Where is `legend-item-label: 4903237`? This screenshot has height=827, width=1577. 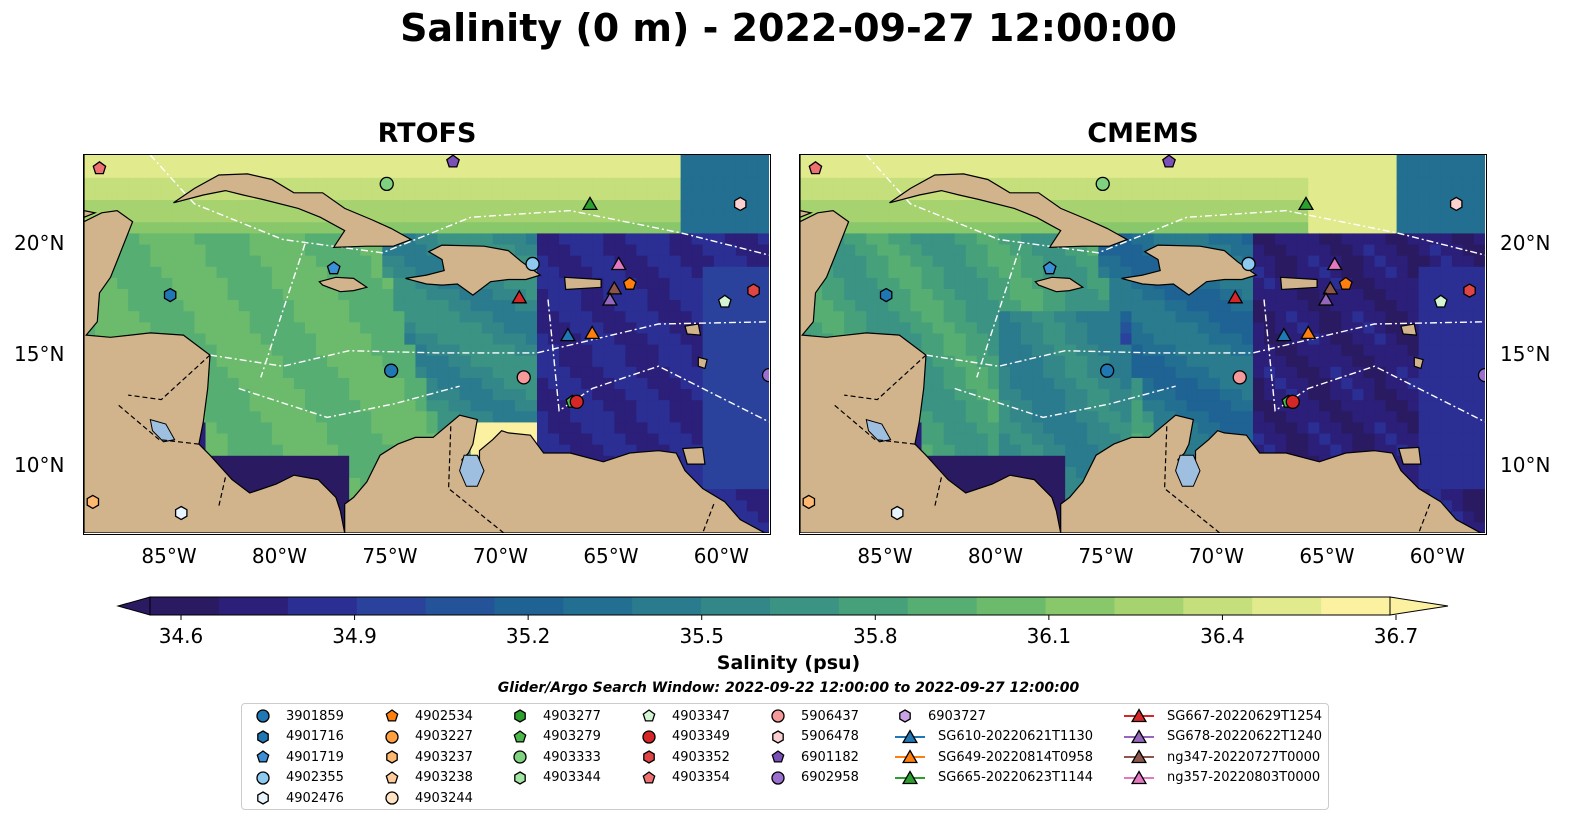 legend-item-label: 4903237 is located at coordinates (444, 757).